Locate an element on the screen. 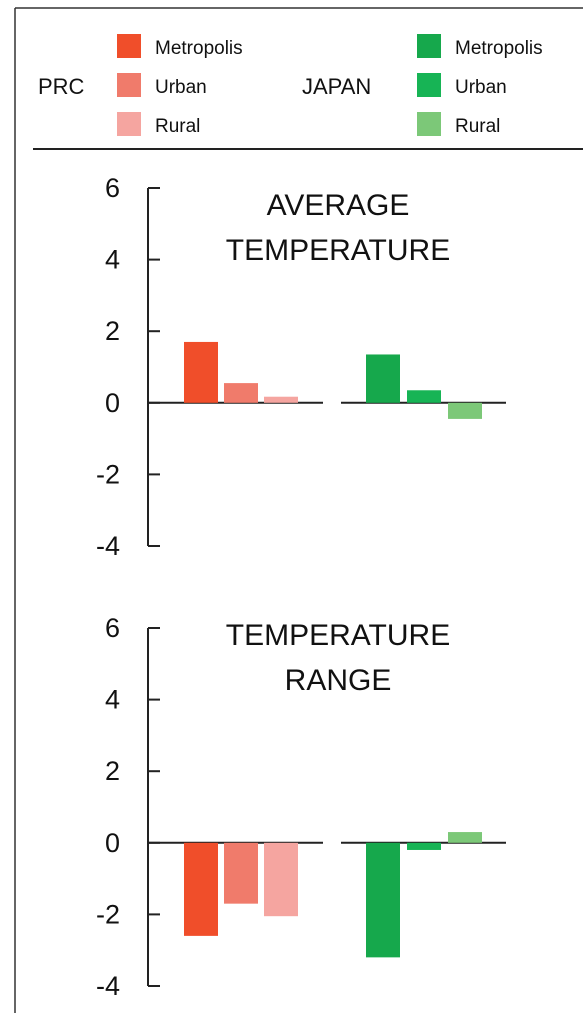 Image resolution: width=583 pixels, height=1013 pixels. chart-title-line-1: TEMPERATURE is located at coordinates (338, 635).